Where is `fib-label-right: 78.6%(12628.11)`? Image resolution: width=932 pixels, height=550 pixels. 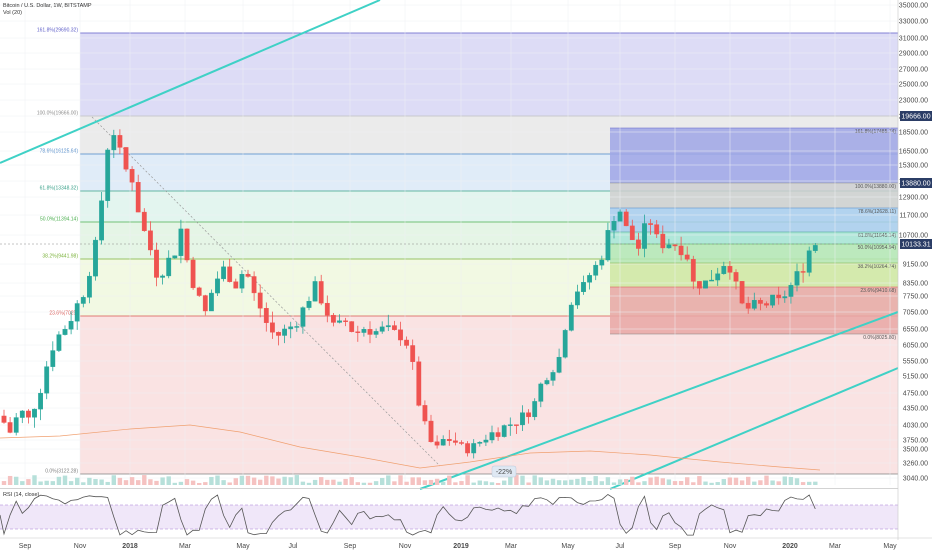 fib-label-right: 78.6%(12628.11) is located at coordinates (877, 212).